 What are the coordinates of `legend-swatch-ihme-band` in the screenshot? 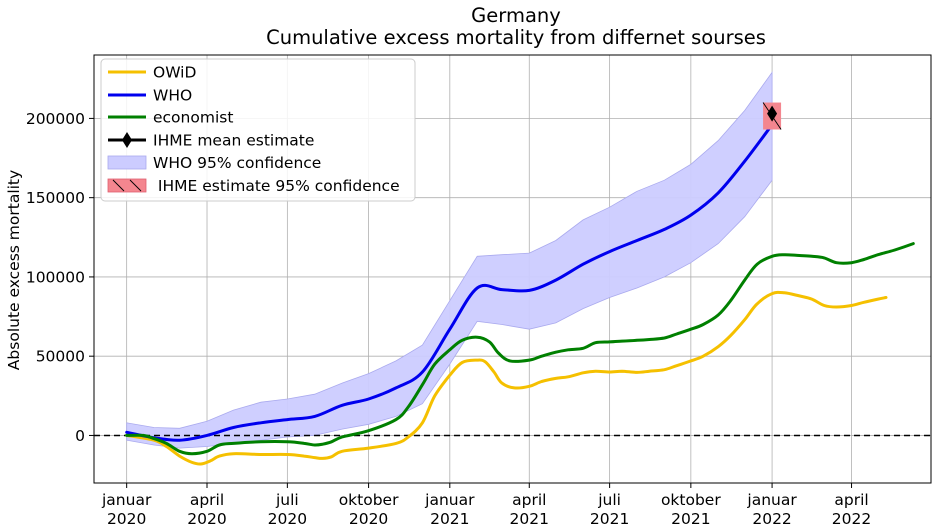 It's located at (127, 185).